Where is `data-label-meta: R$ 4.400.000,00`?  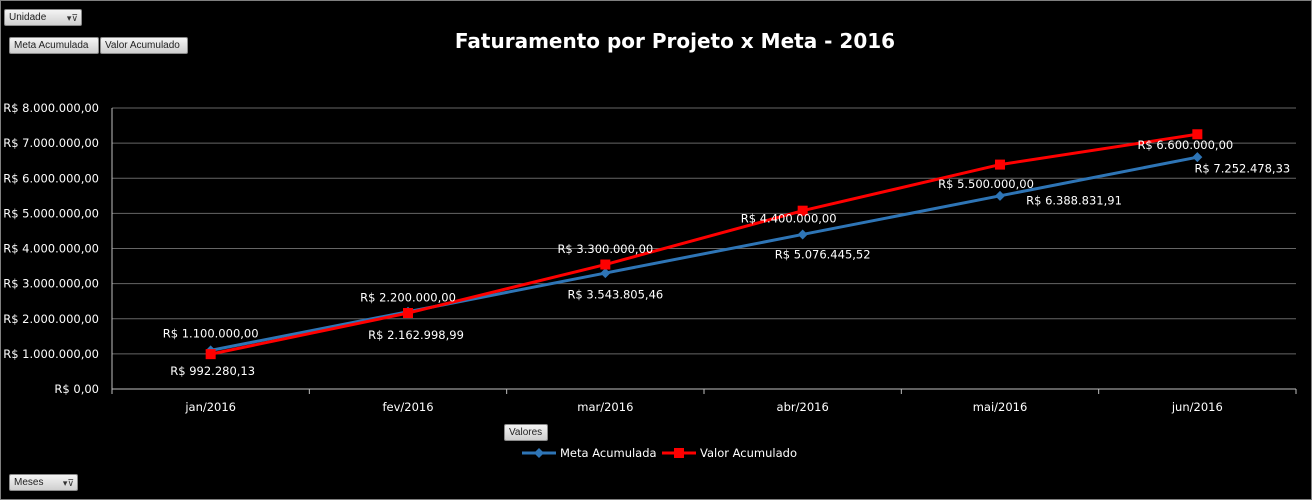 data-label-meta: R$ 4.400.000,00 is located at coordinates (789, 218).